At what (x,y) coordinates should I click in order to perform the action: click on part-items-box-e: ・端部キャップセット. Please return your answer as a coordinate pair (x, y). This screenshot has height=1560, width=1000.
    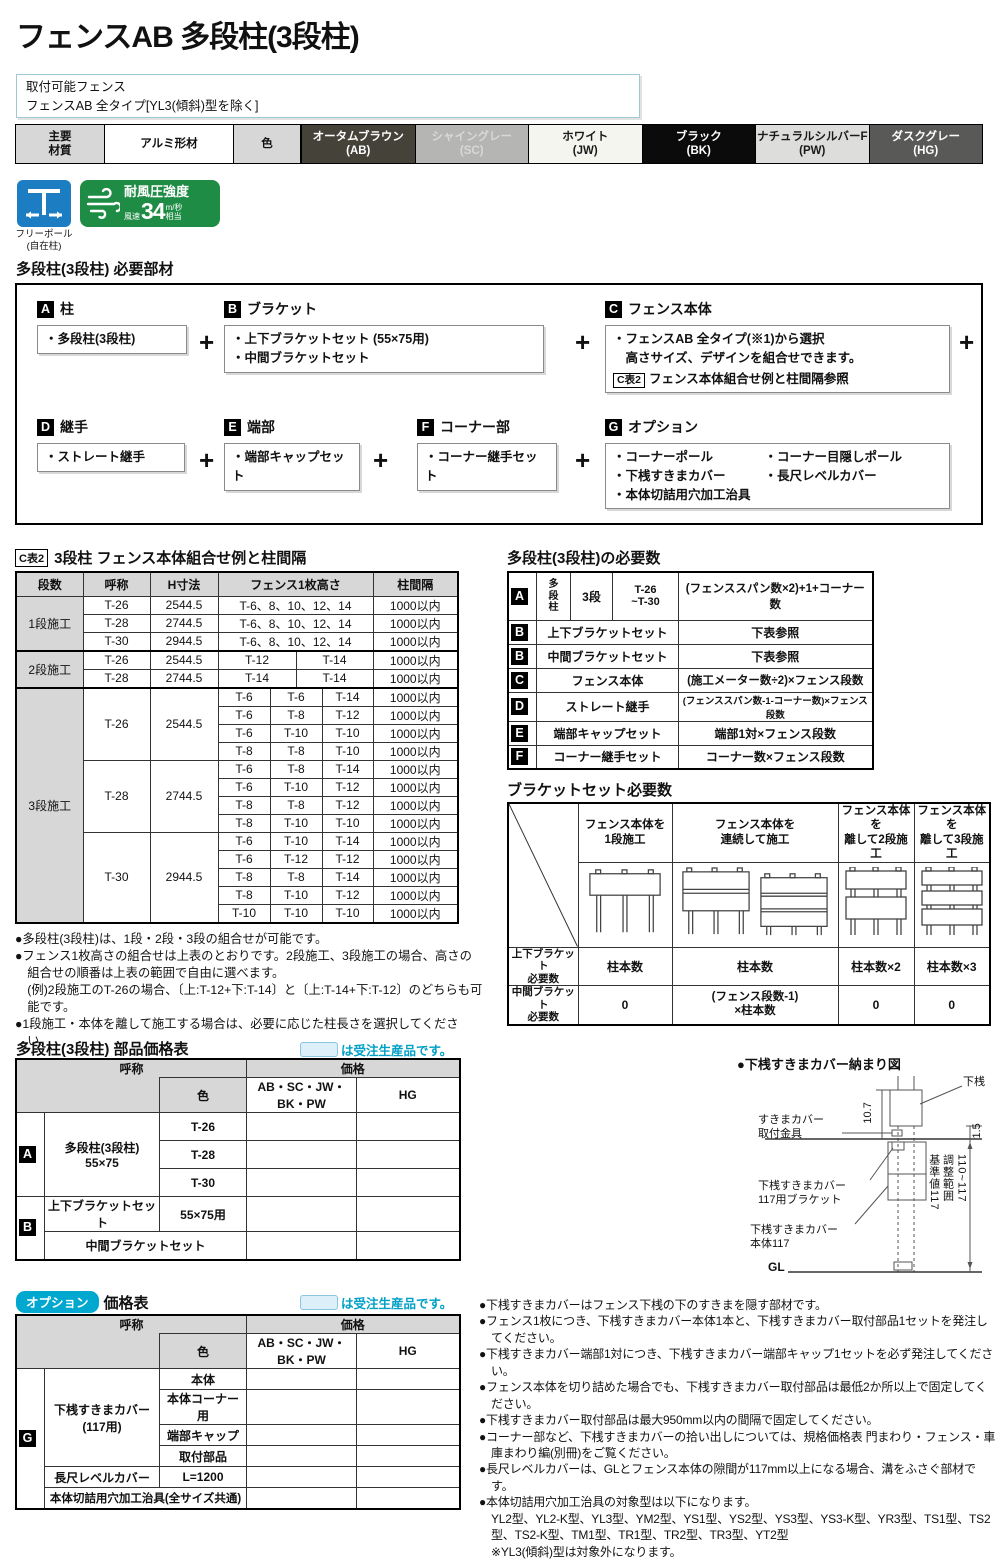
    Looking at the image, I should click on (292, 467).